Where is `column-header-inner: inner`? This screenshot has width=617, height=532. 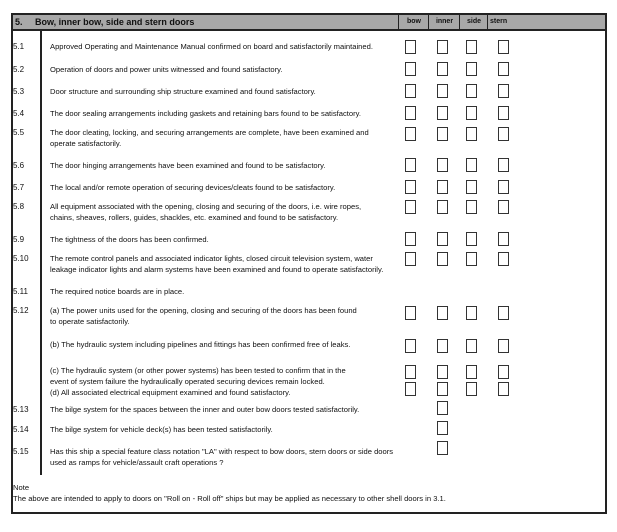
column-header-inner: inner is located at coordinates (444, 22).